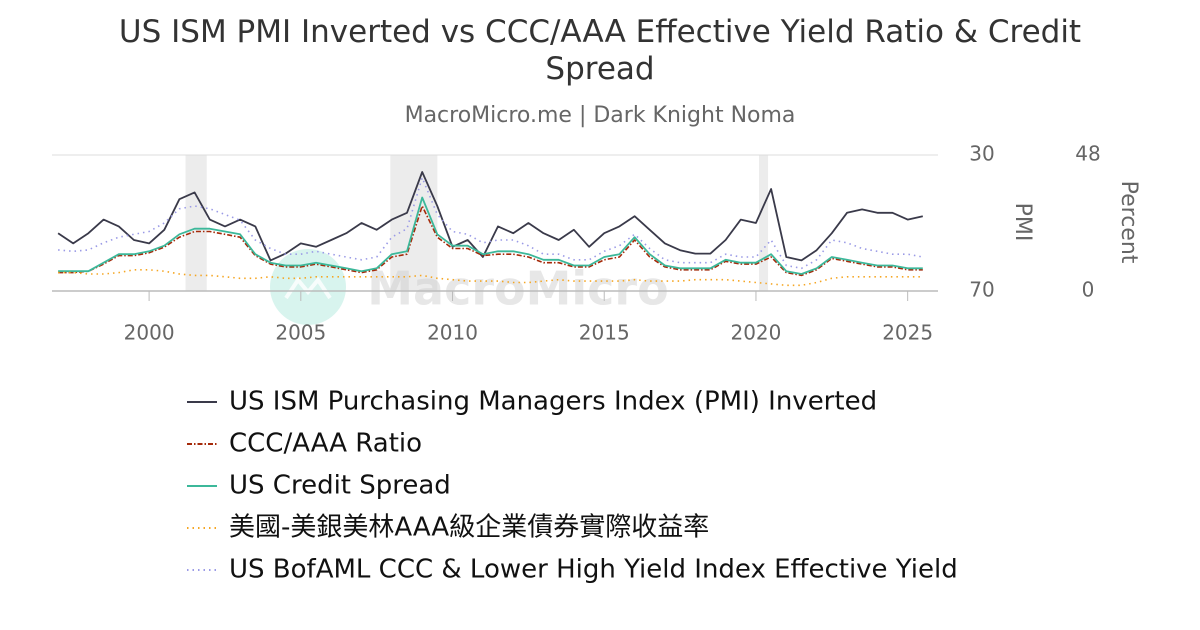  I want to click on watermark-logo-mark, so click(308, 288).